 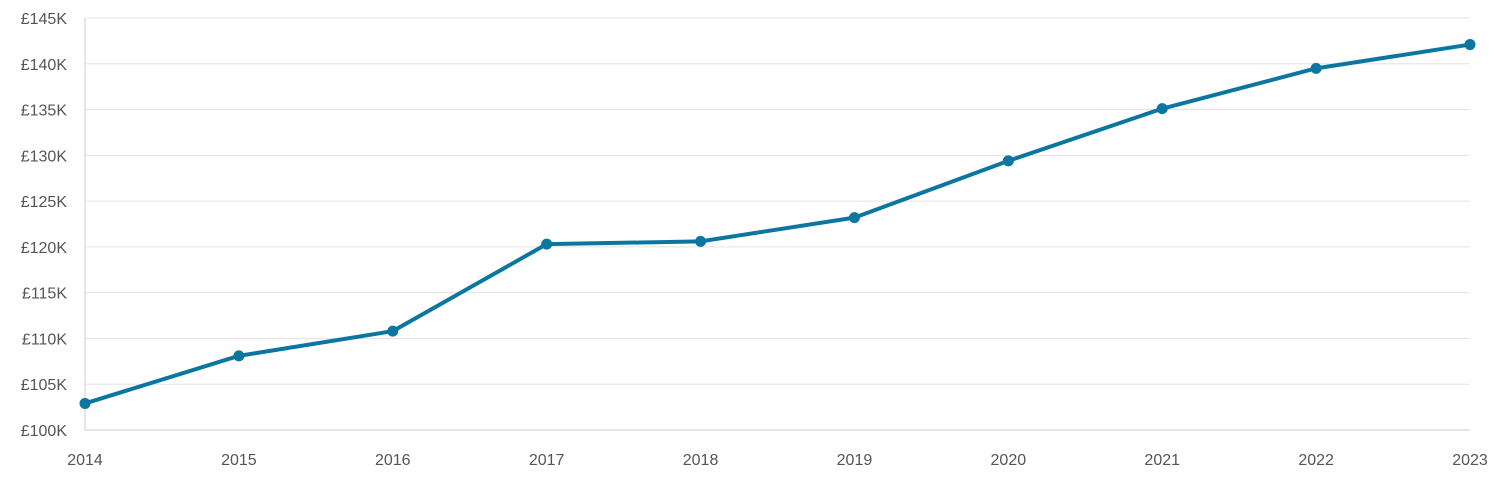 What do you see at coordinates (44, 111) in the screenshot?
I see `y-tick-label-7: £135K` at bounding box center [44, 111].